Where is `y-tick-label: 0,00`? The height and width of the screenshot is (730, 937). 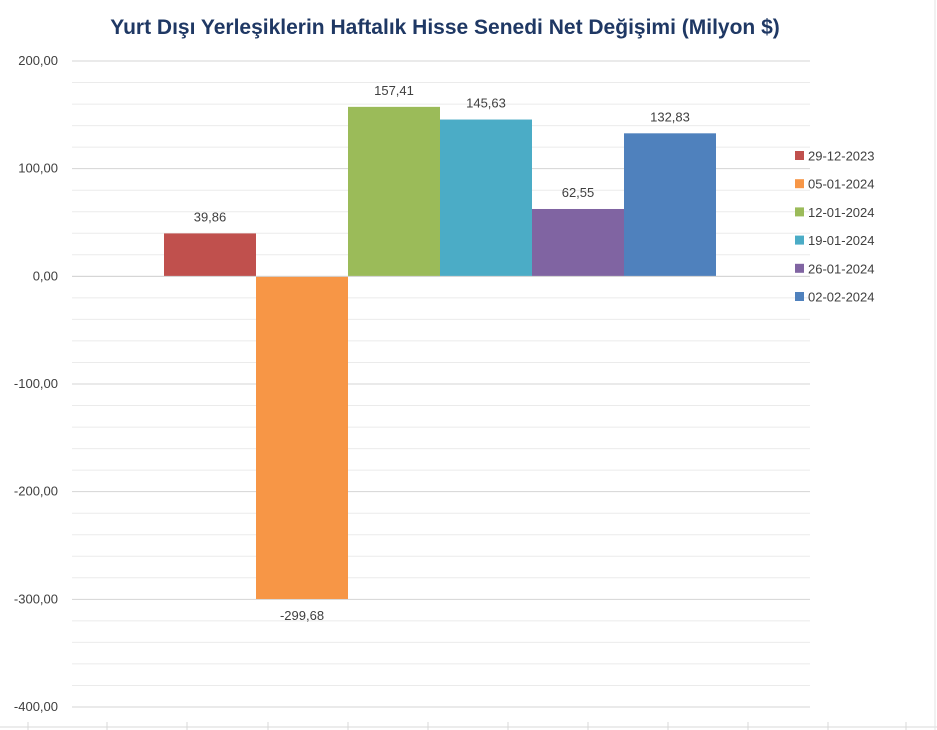
y-tick-label: 0,00 is located at coordinates (45, 275).